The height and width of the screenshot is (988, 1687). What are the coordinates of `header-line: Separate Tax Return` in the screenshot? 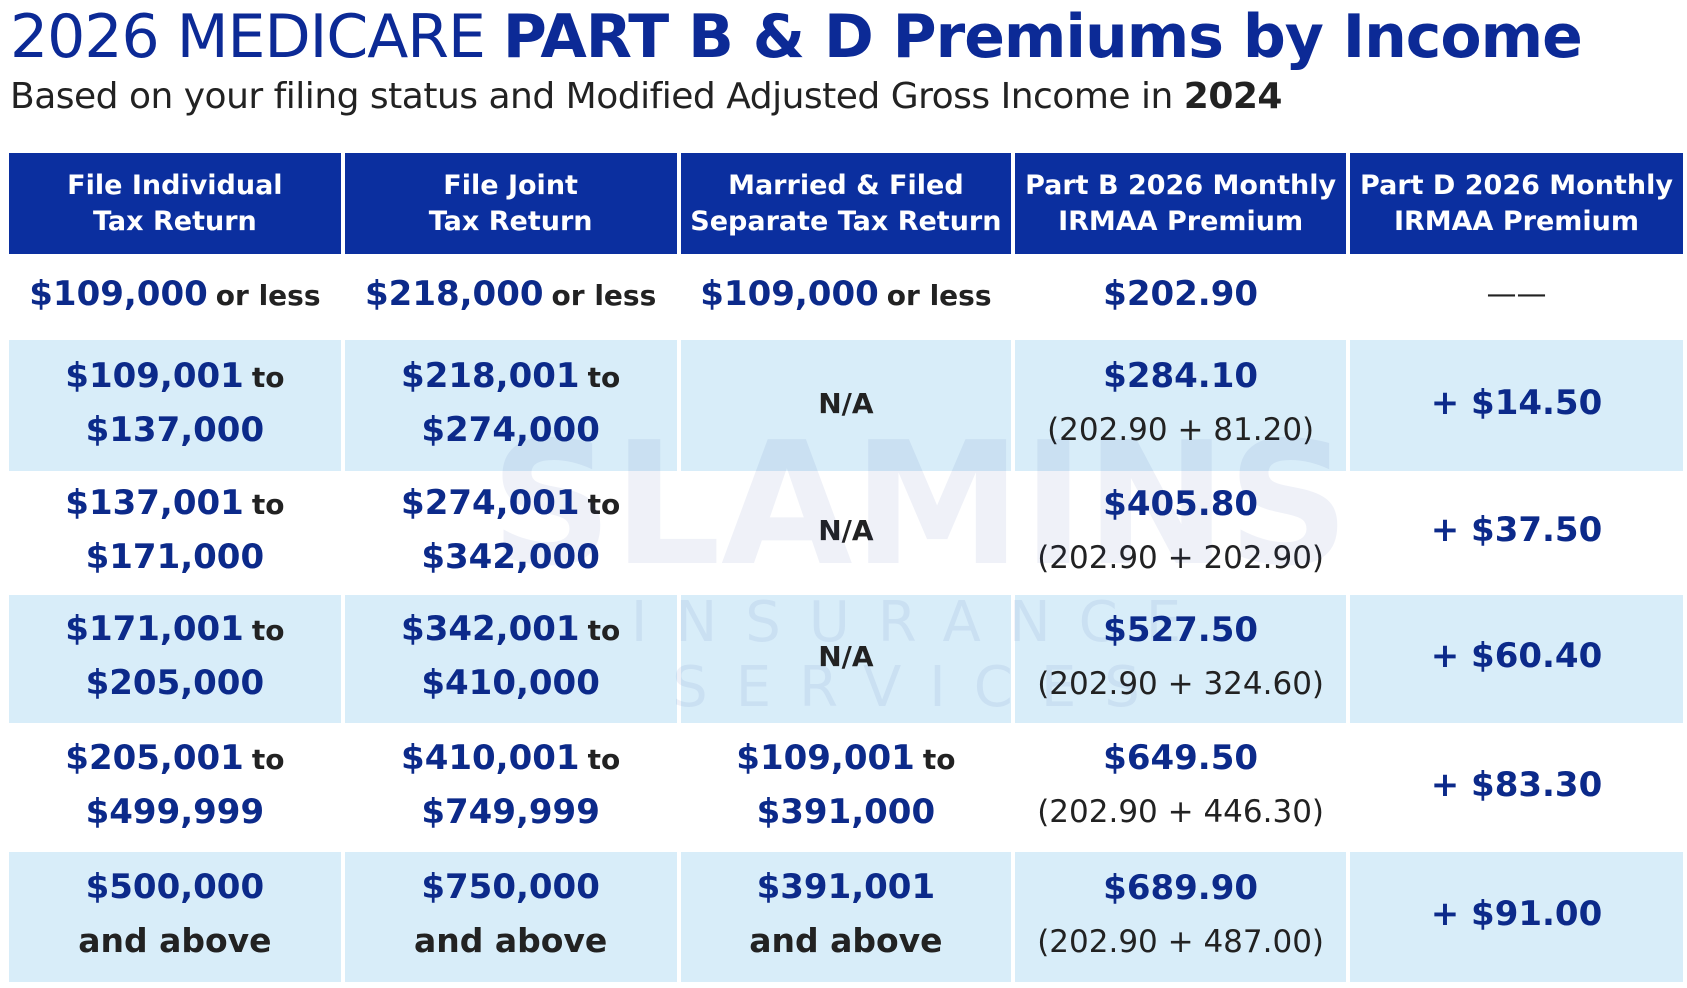 It's located at (846, 221).